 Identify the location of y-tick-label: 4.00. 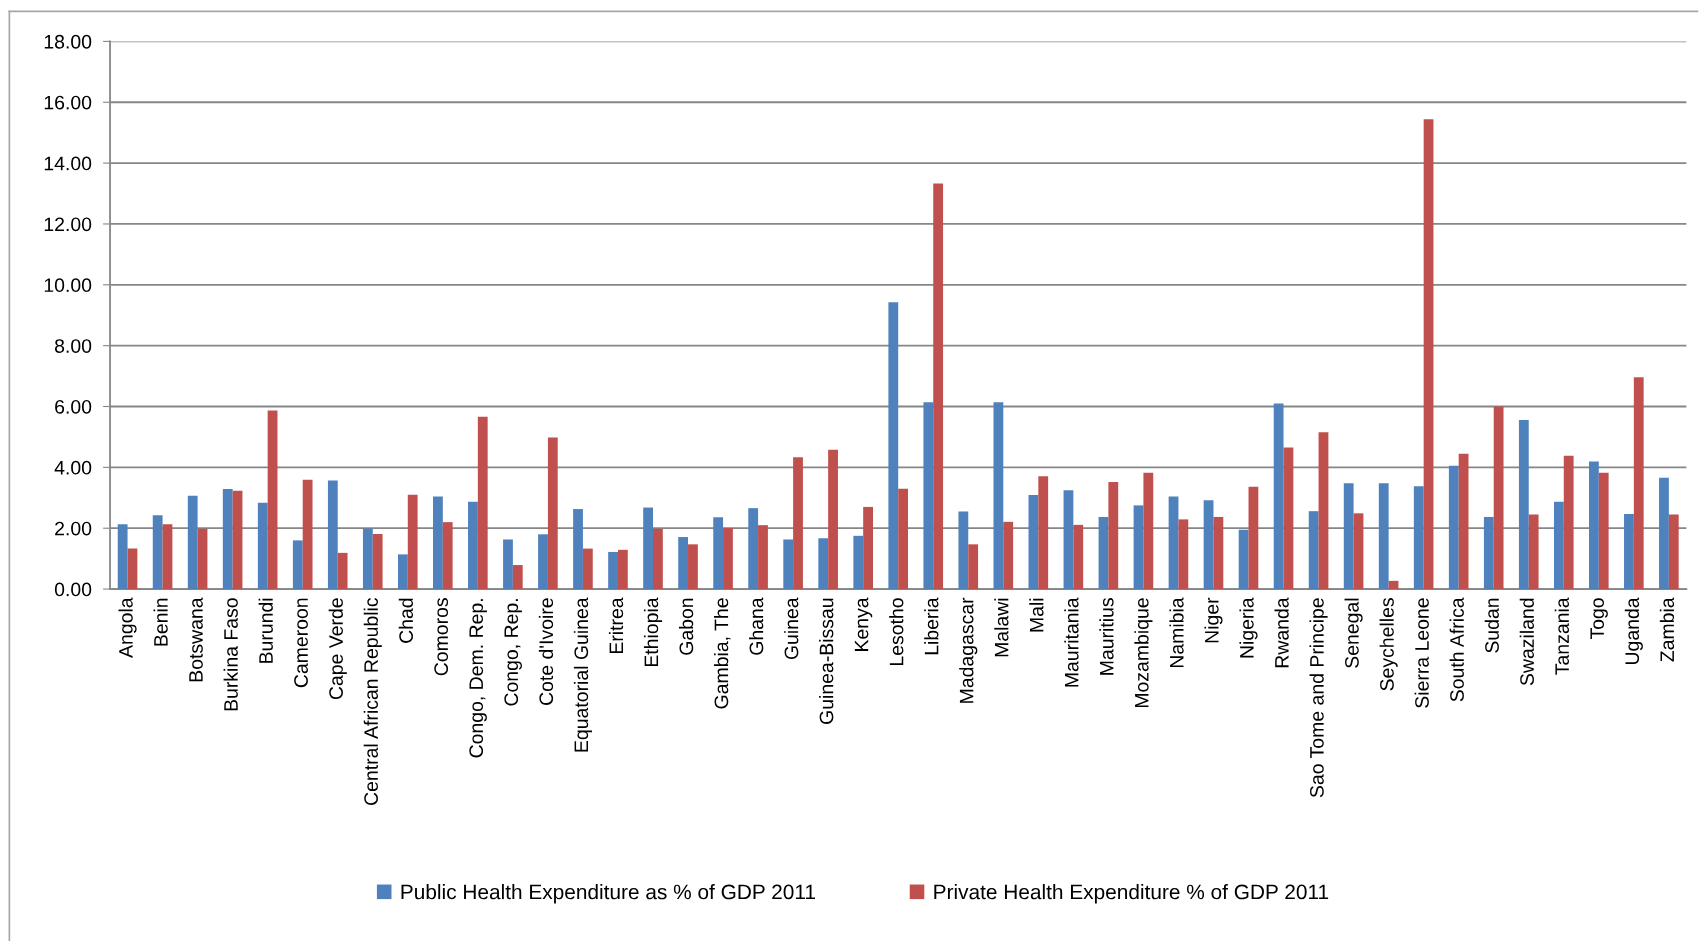
(73, 467).